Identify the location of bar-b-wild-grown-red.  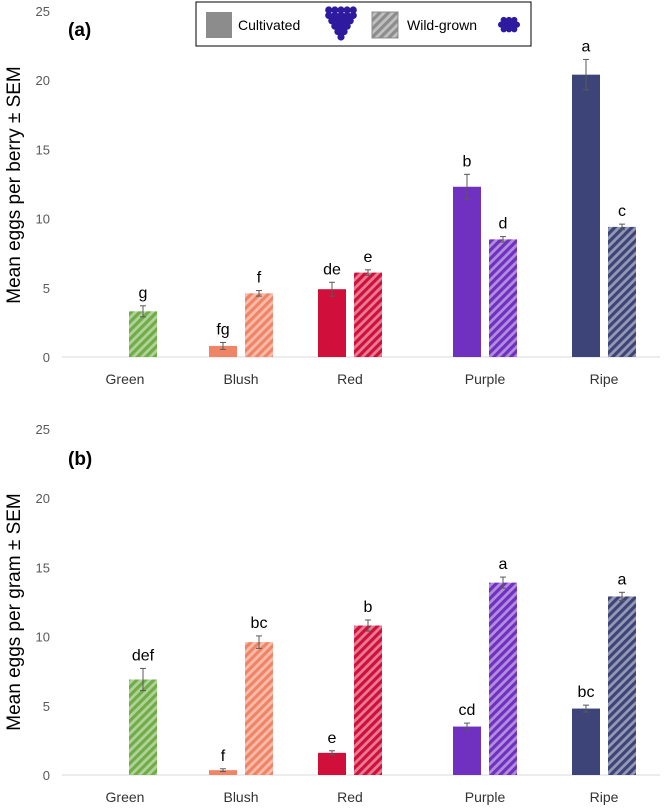
(368, 700).